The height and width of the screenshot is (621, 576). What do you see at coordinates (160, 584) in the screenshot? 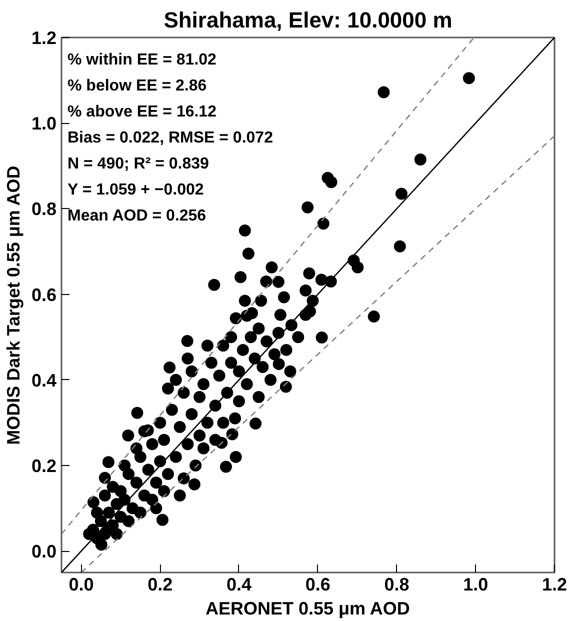
I see `x-tick-label: 0.2` at bounding box center [160, 584].